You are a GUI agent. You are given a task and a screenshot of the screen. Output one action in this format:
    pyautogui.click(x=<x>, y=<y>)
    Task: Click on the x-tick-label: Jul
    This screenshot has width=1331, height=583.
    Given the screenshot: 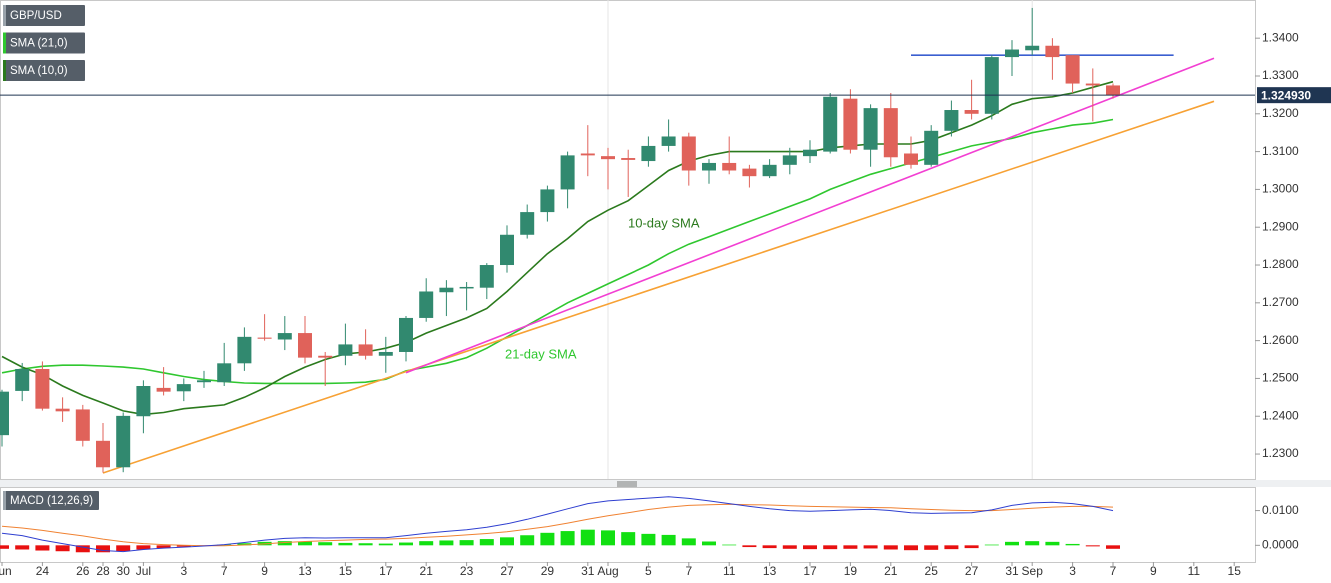 What is the action you would take?
    pyautogui.click(x=143, y=571)
    